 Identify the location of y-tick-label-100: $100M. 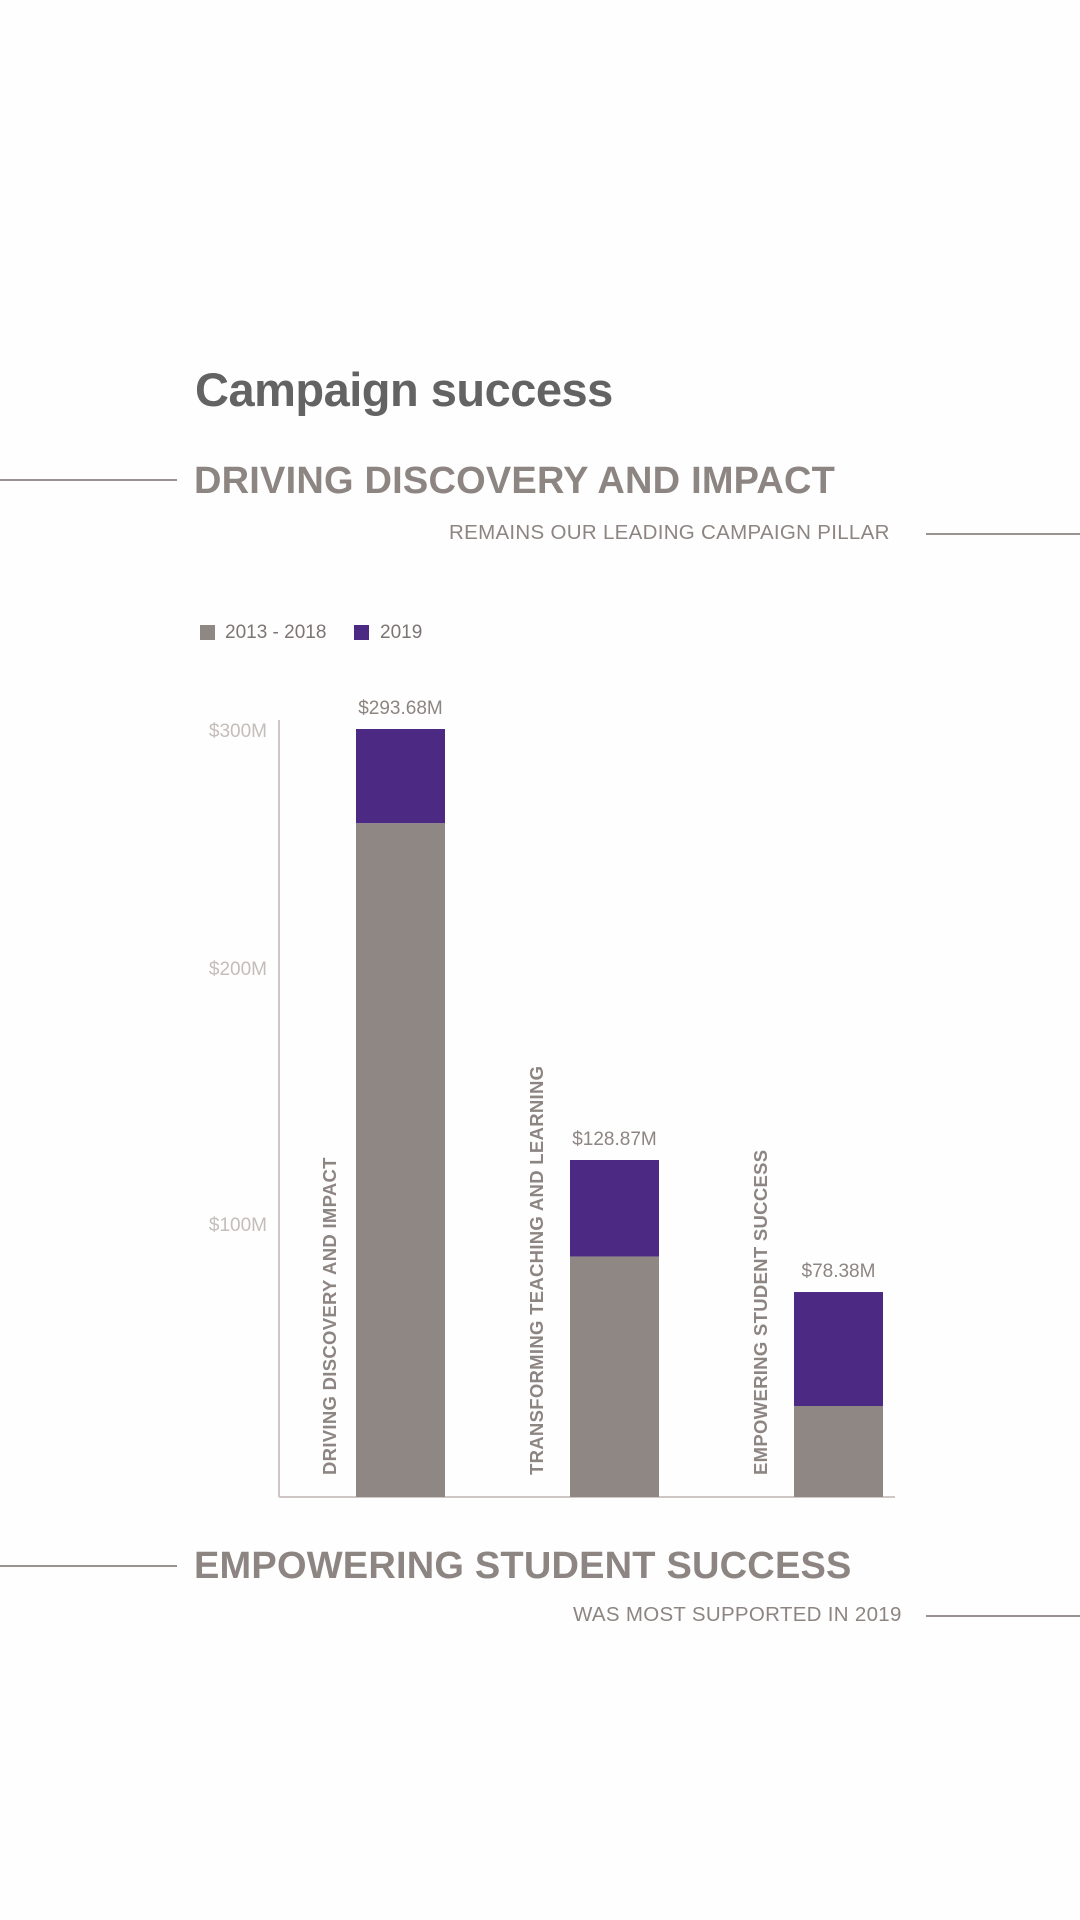
(238, 1225).